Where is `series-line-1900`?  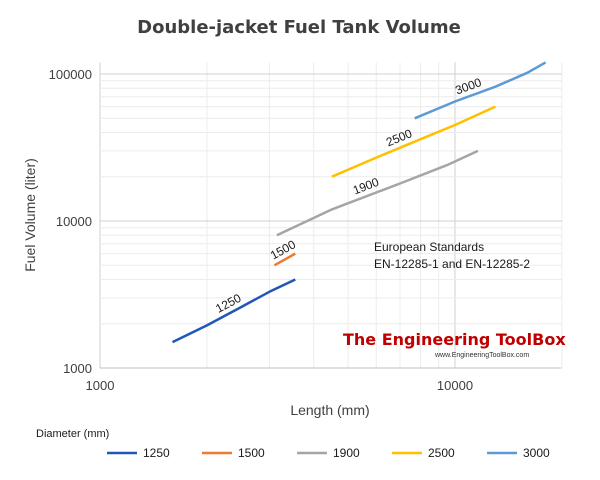
series-line-1900 is located at coordinates (377, 193).